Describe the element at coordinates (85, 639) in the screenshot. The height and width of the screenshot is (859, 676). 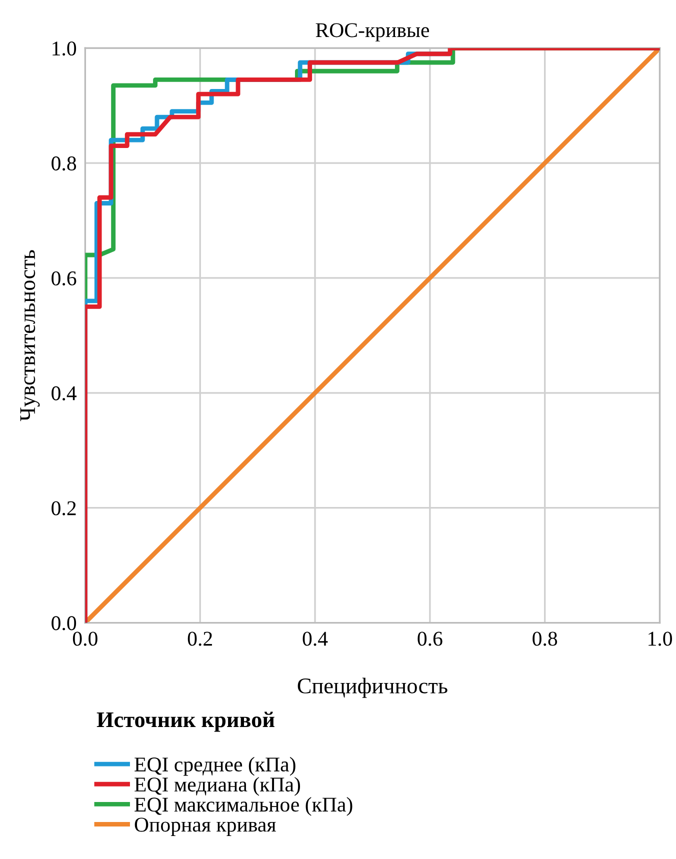
I see `x-tick-label: 0.0` at that location.